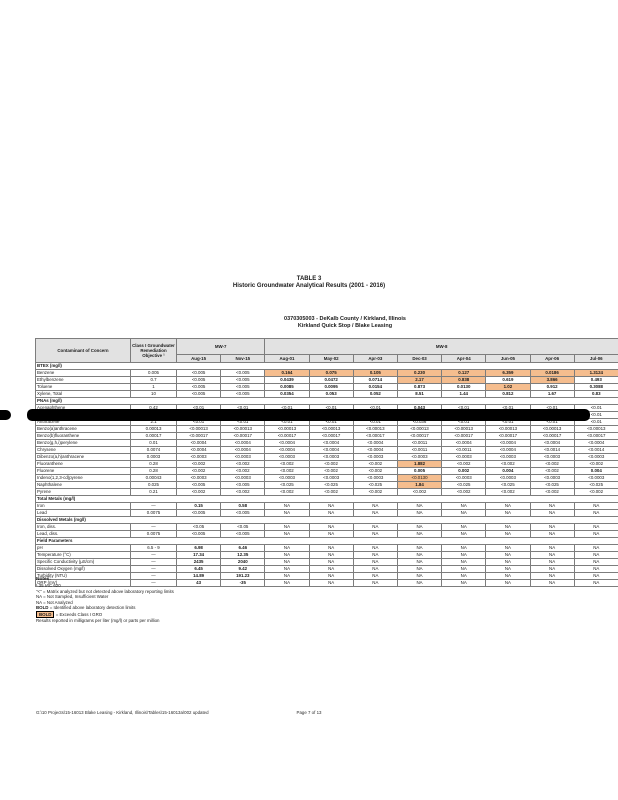  What do you see at coordinates (419, 478) in the screenshot?
I see `result-cell: <0.0130` at bounding box center [419, 478].